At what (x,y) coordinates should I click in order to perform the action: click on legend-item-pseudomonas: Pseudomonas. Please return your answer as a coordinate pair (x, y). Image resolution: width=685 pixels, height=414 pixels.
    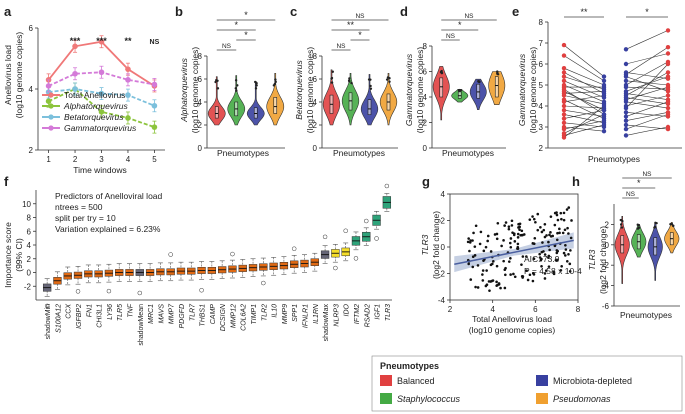
    Looking at the image, I should click on (573, 398).